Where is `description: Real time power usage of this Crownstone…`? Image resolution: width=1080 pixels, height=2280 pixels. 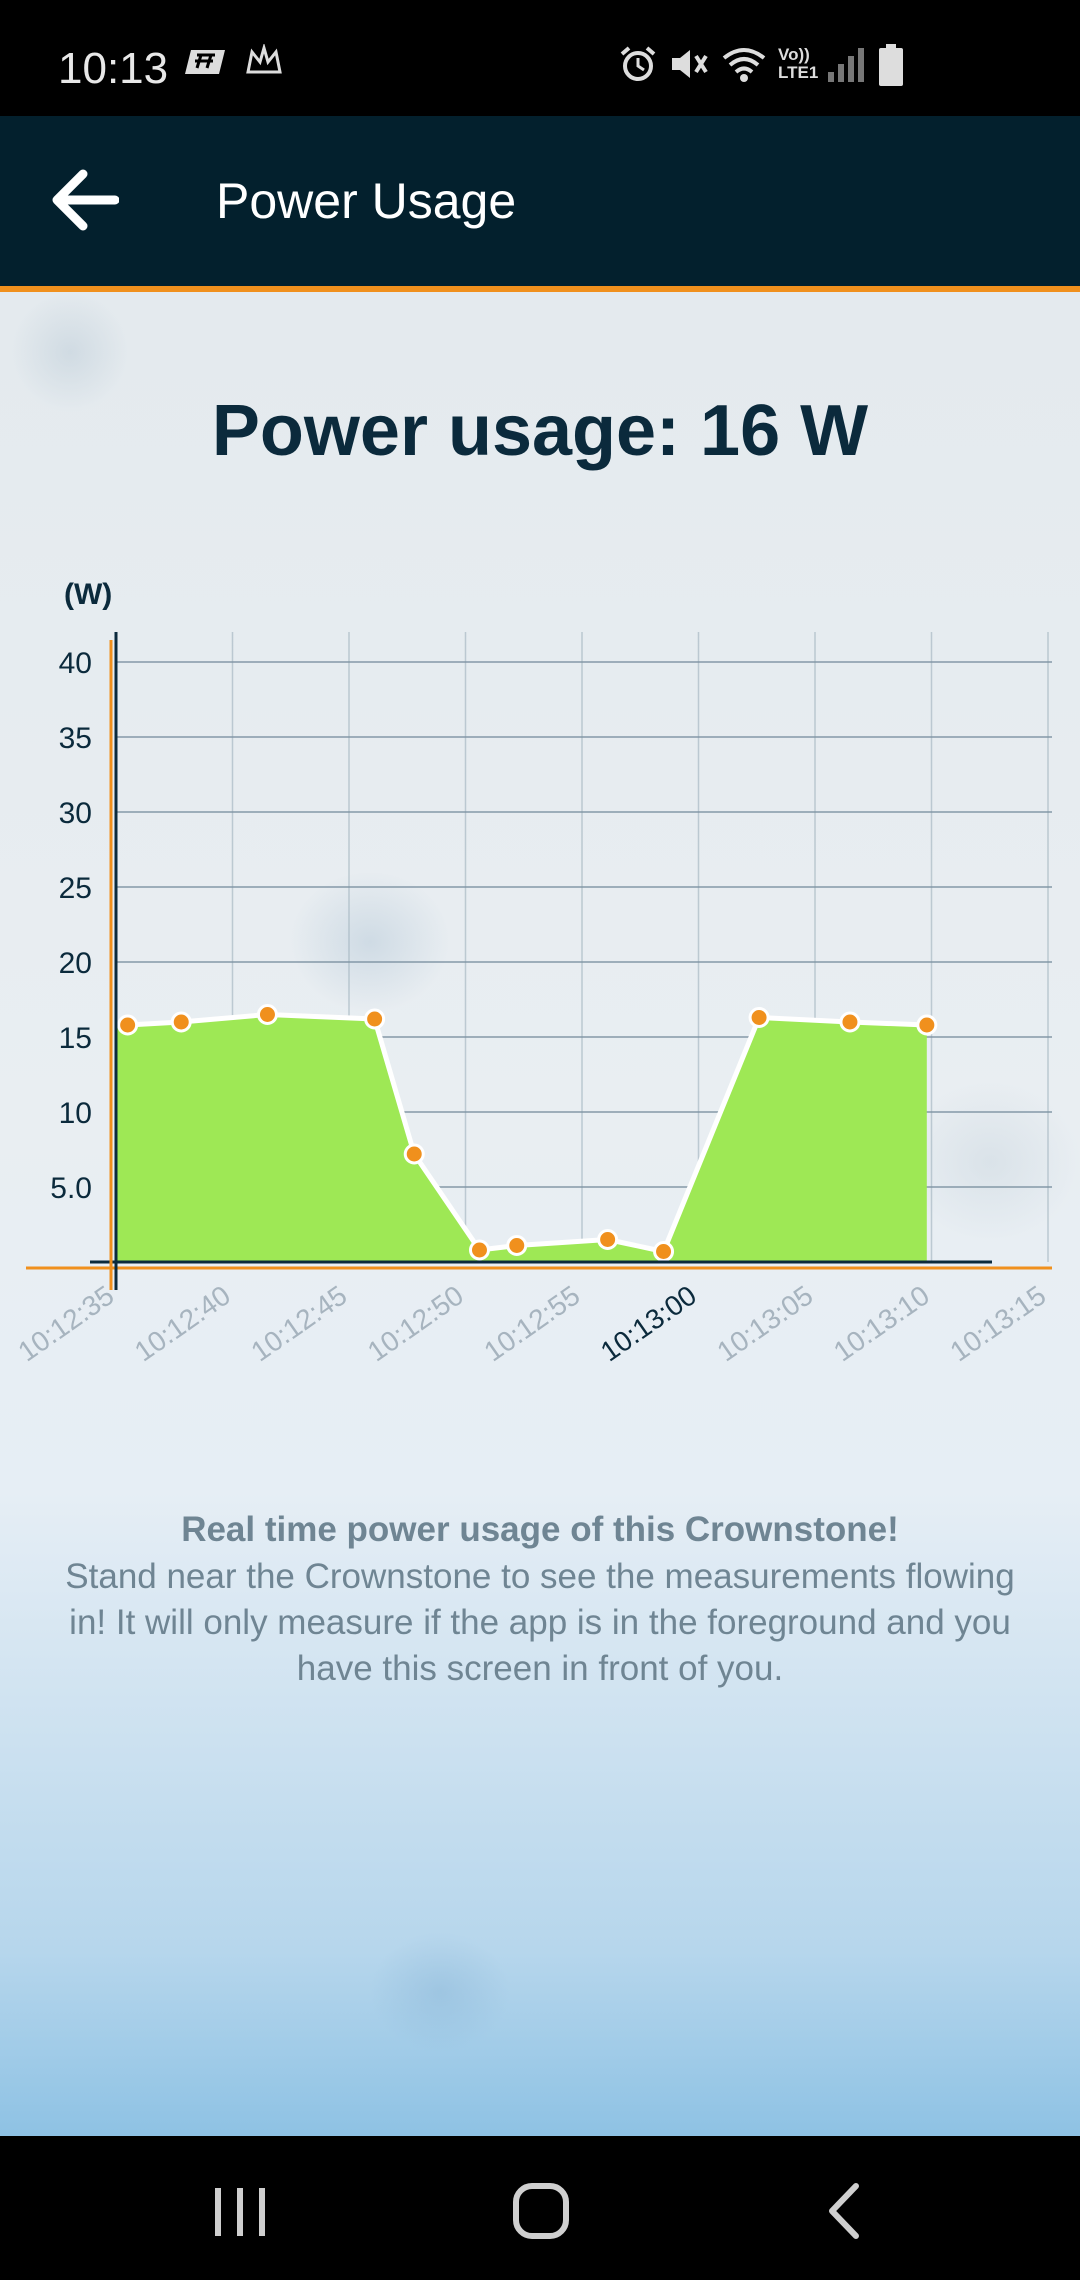
description: Real time power usage of this Crownstone… is located at coordinates (540, 1601).